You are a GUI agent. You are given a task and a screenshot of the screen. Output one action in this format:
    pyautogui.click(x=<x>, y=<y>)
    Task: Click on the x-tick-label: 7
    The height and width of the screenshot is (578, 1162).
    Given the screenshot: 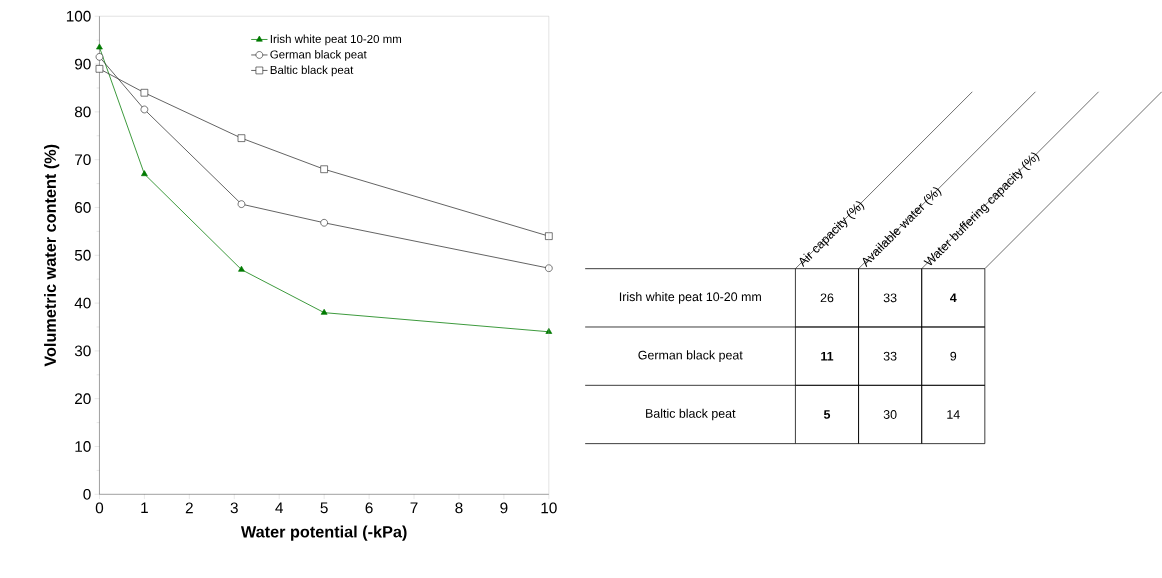 What is the action you would take?
    pyautogui.click(x=414, y=507)
    